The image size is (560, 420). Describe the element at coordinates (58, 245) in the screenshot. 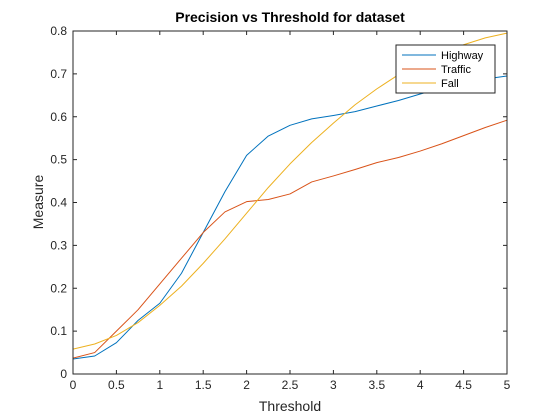

I see `y-tick-label: 0.3` at that location.